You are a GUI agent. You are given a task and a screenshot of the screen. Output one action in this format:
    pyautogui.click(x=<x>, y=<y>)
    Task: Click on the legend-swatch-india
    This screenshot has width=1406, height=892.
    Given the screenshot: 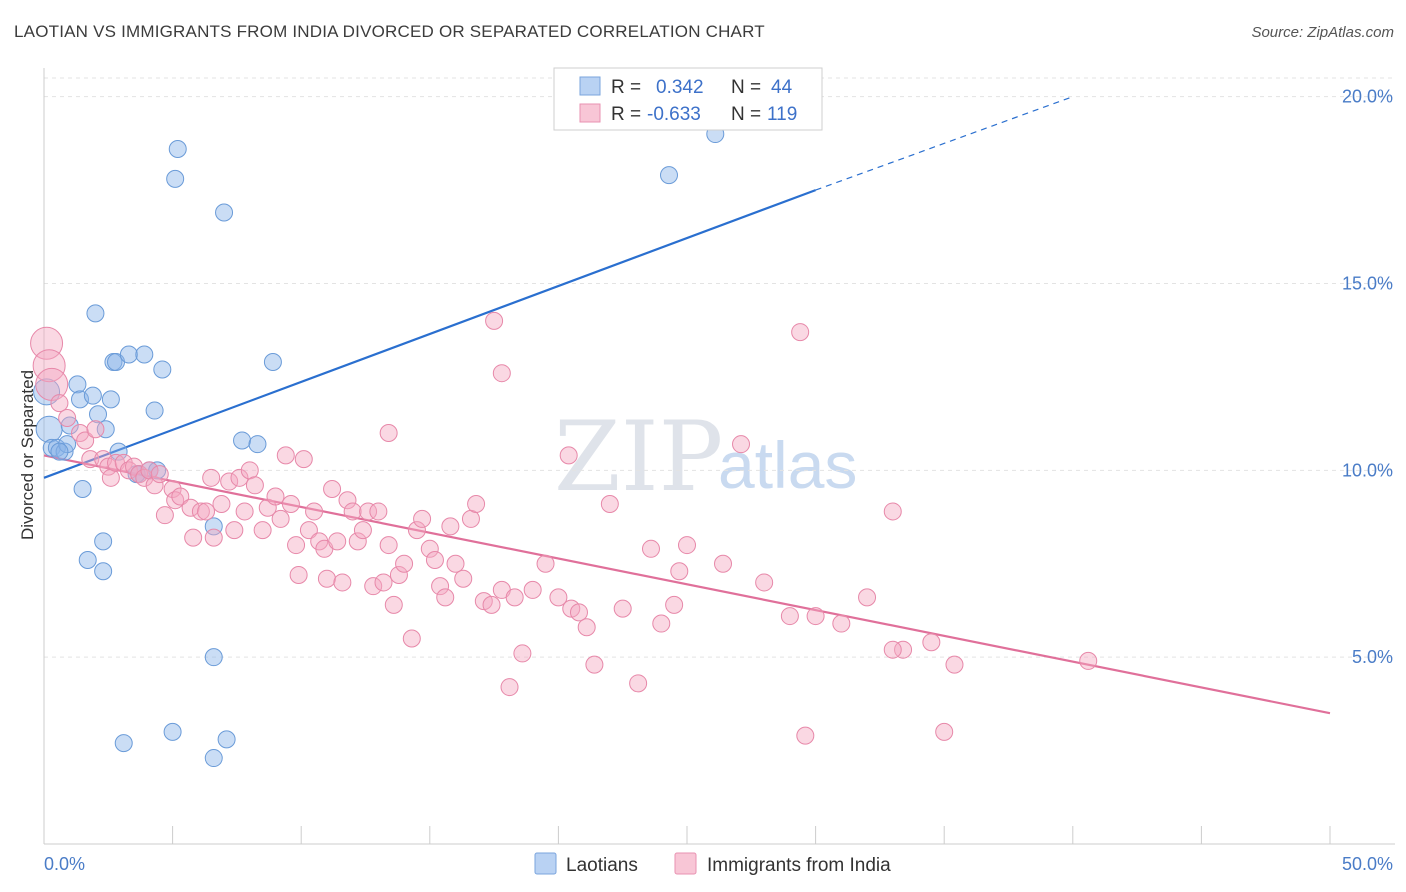 What is the action you would take?
    pyautogui.click(x=590, y=113)
    